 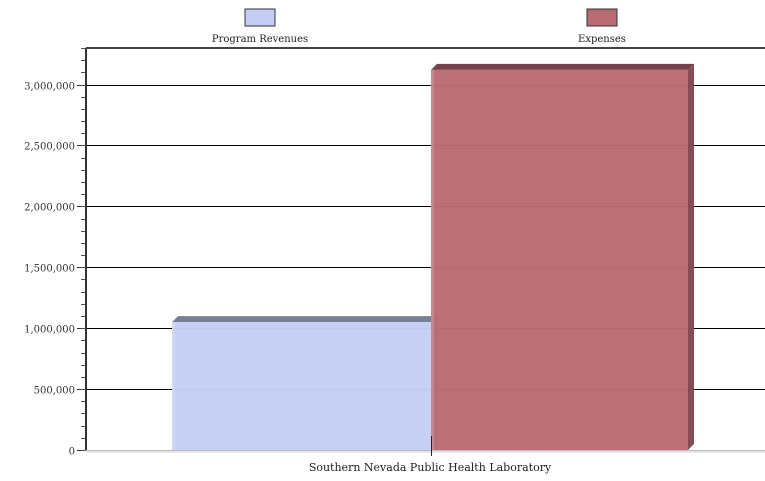 I want to click on y-tick-label-2: 1,000,000, so click(x=49, y=330).